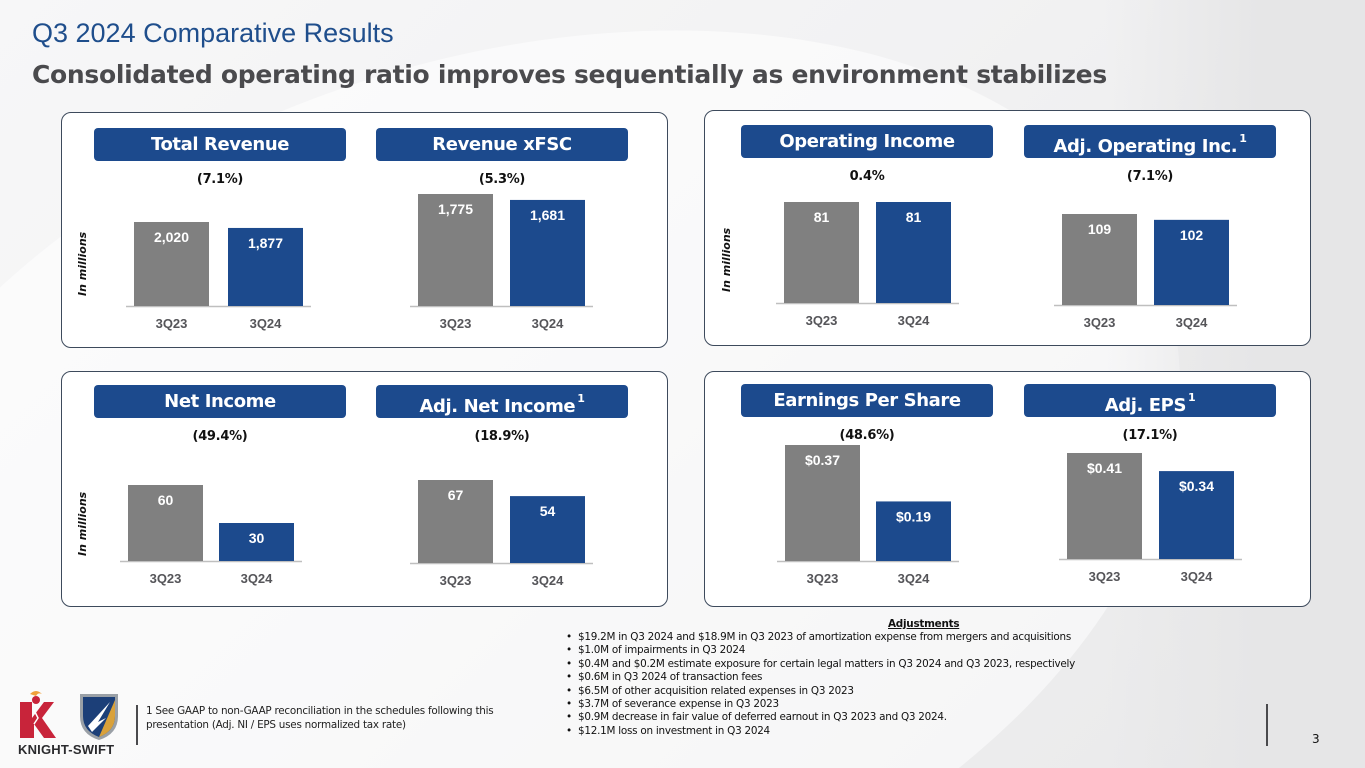 This screenshot has width=1365, height=768. Describe the element at coordinates (501, 262) in the screenshot. I see `bar-chart-plot: 1,775 3Q23 1,681 3Q24` at that location.